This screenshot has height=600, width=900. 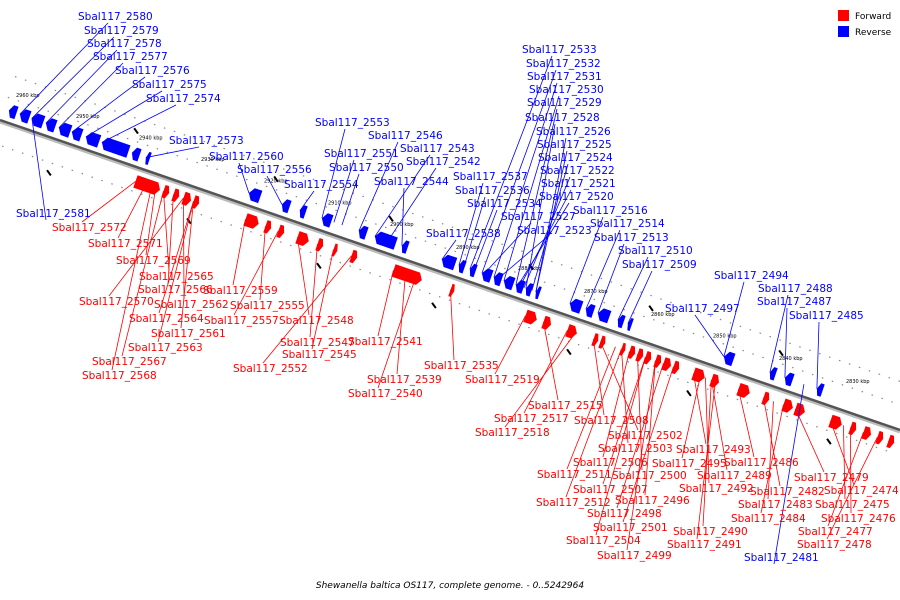 What do you see at coordinates (116, 302) in the screenshot?
I see `gene-label: Sbal117_2570` at bounding box center [116, 302].